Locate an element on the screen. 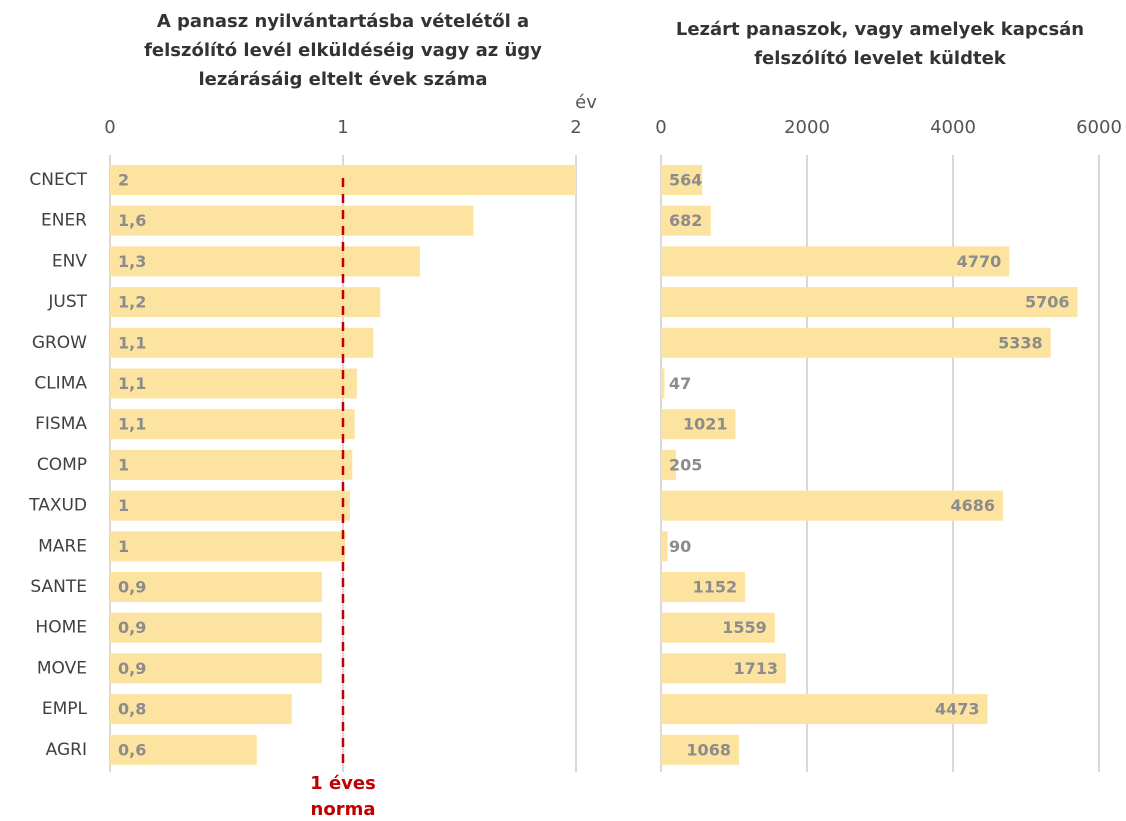 The image size is (1126, 821). data-label: 682 is located at coordinates (685, 220).